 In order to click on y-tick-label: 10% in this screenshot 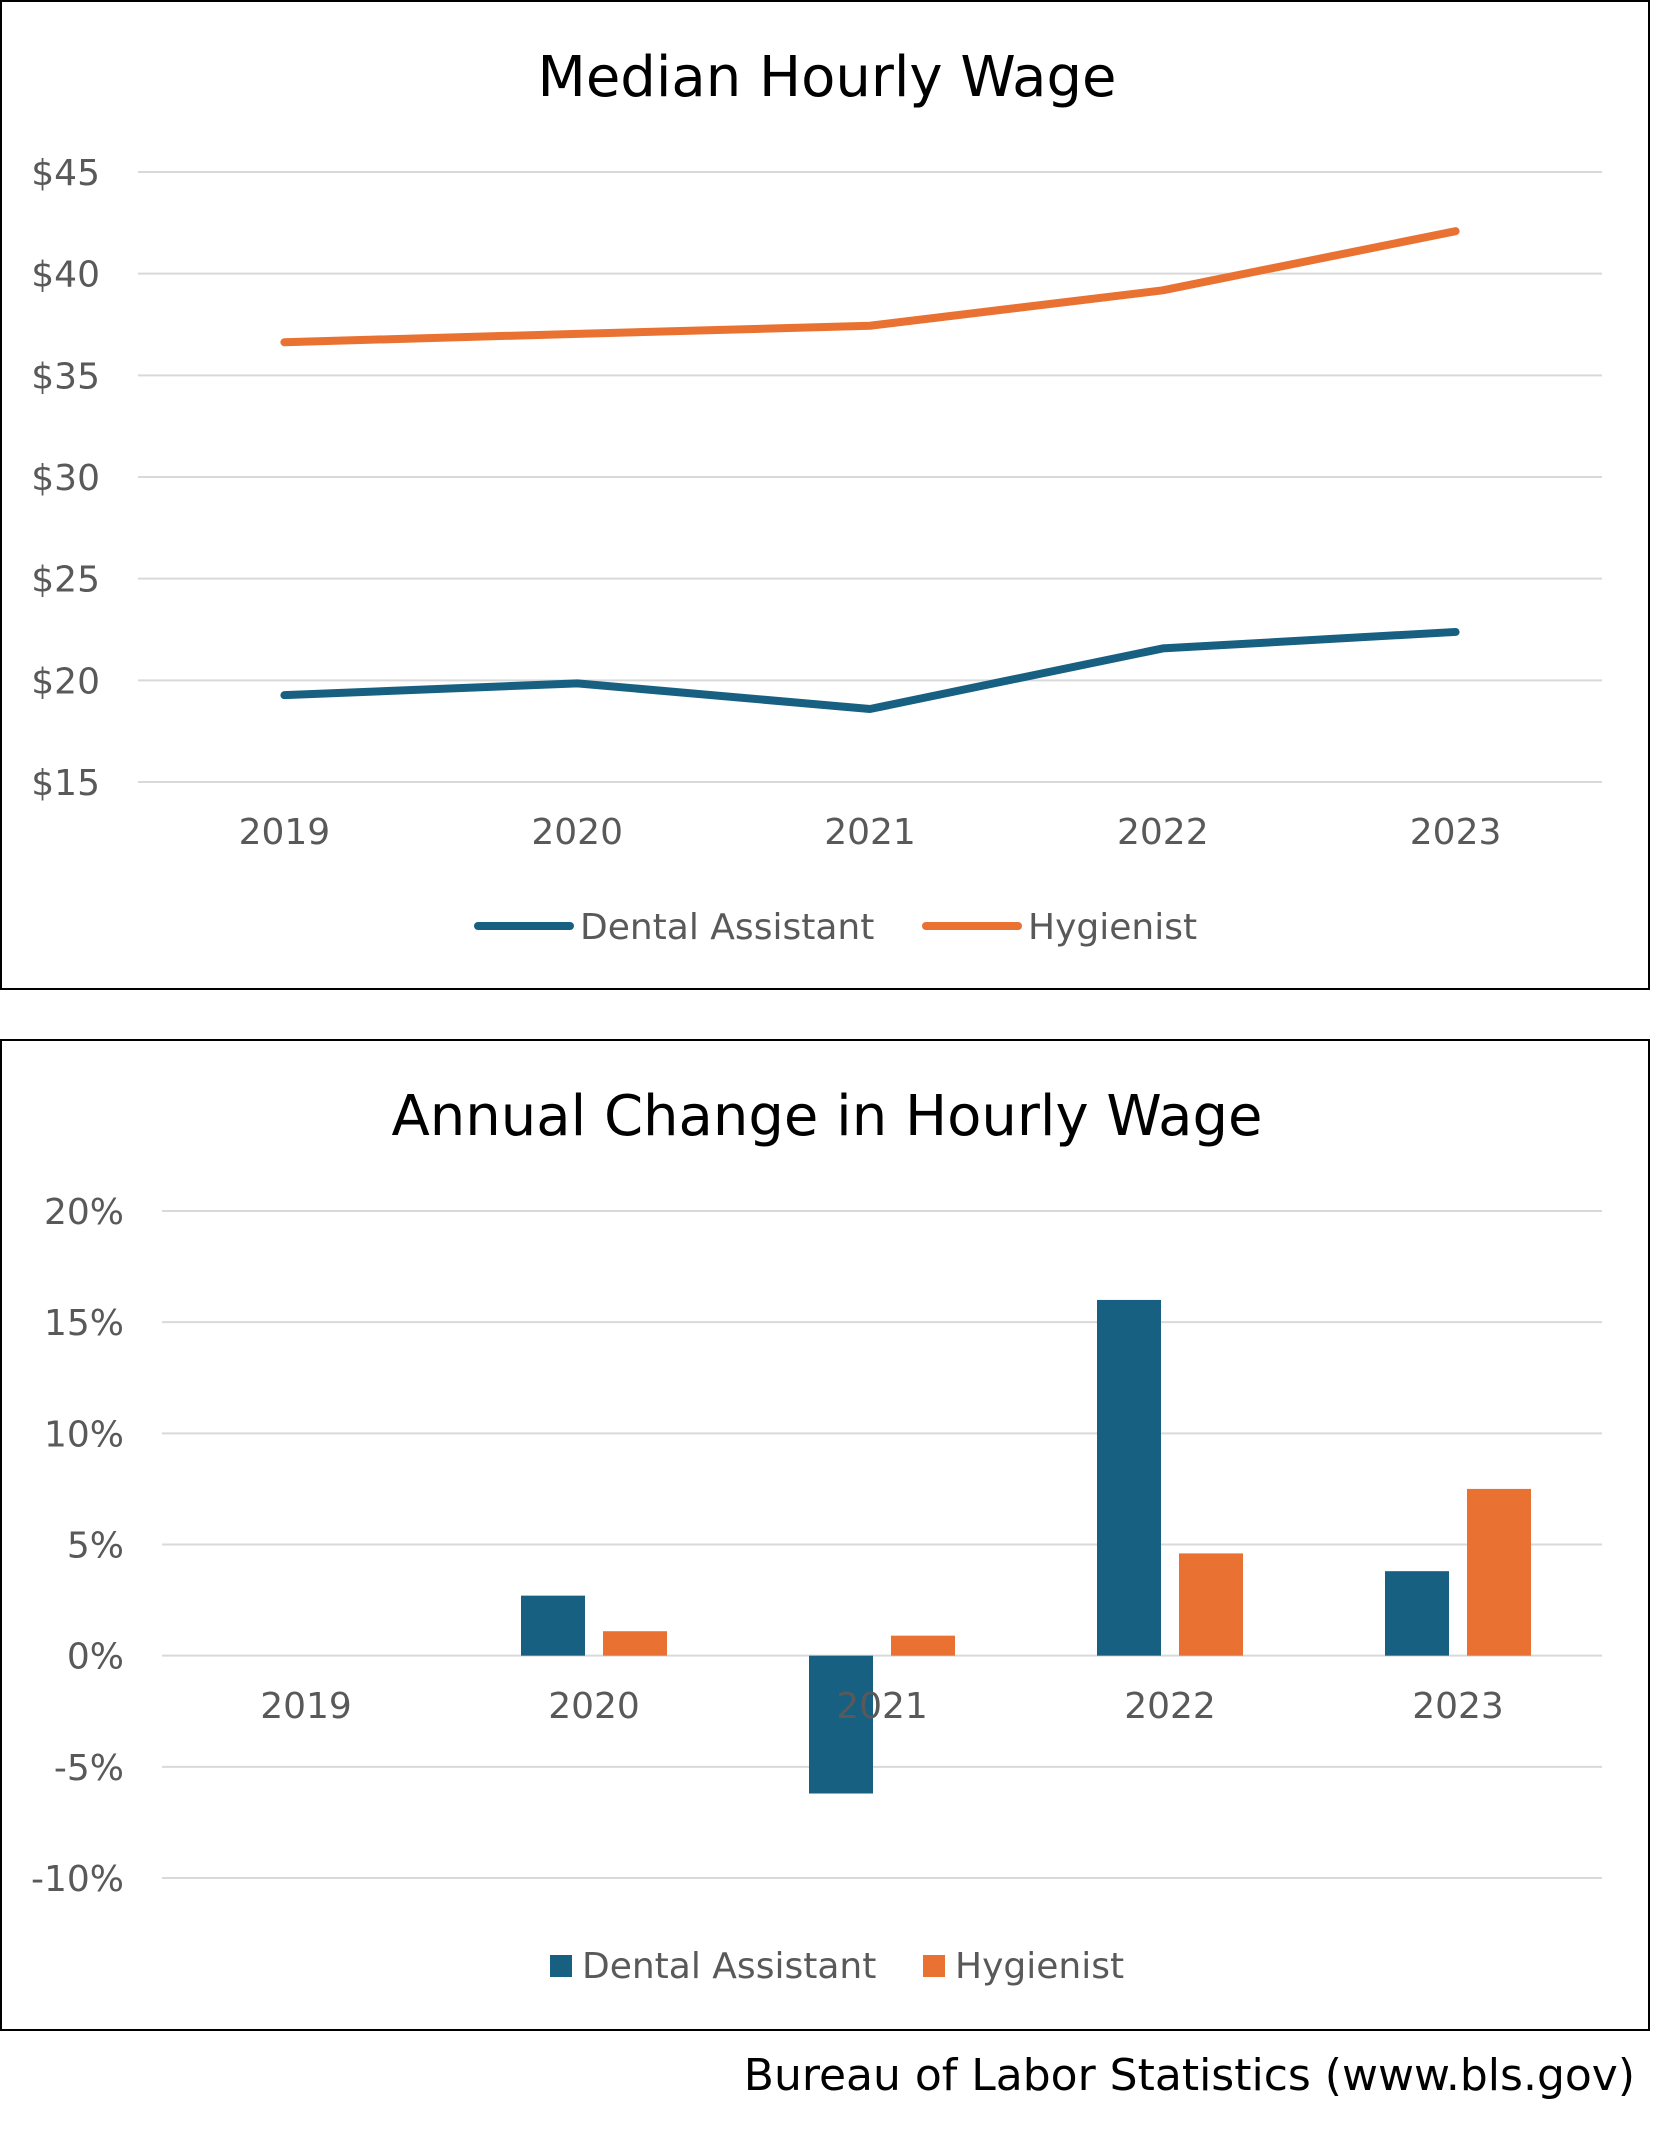, I will do `click(84, 1434)`.